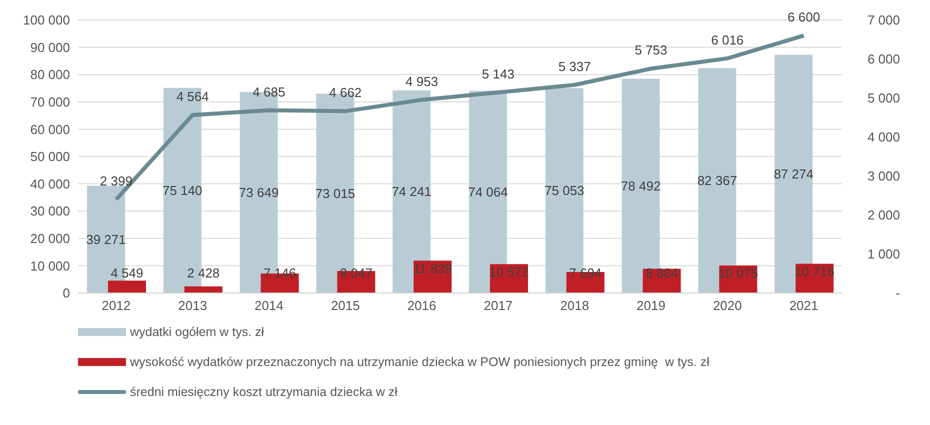 This screenshot has height=425, width=930. Describe the element at coordinates (662, 273) in the screenshot. I see `data-label: 8 884` at that location.